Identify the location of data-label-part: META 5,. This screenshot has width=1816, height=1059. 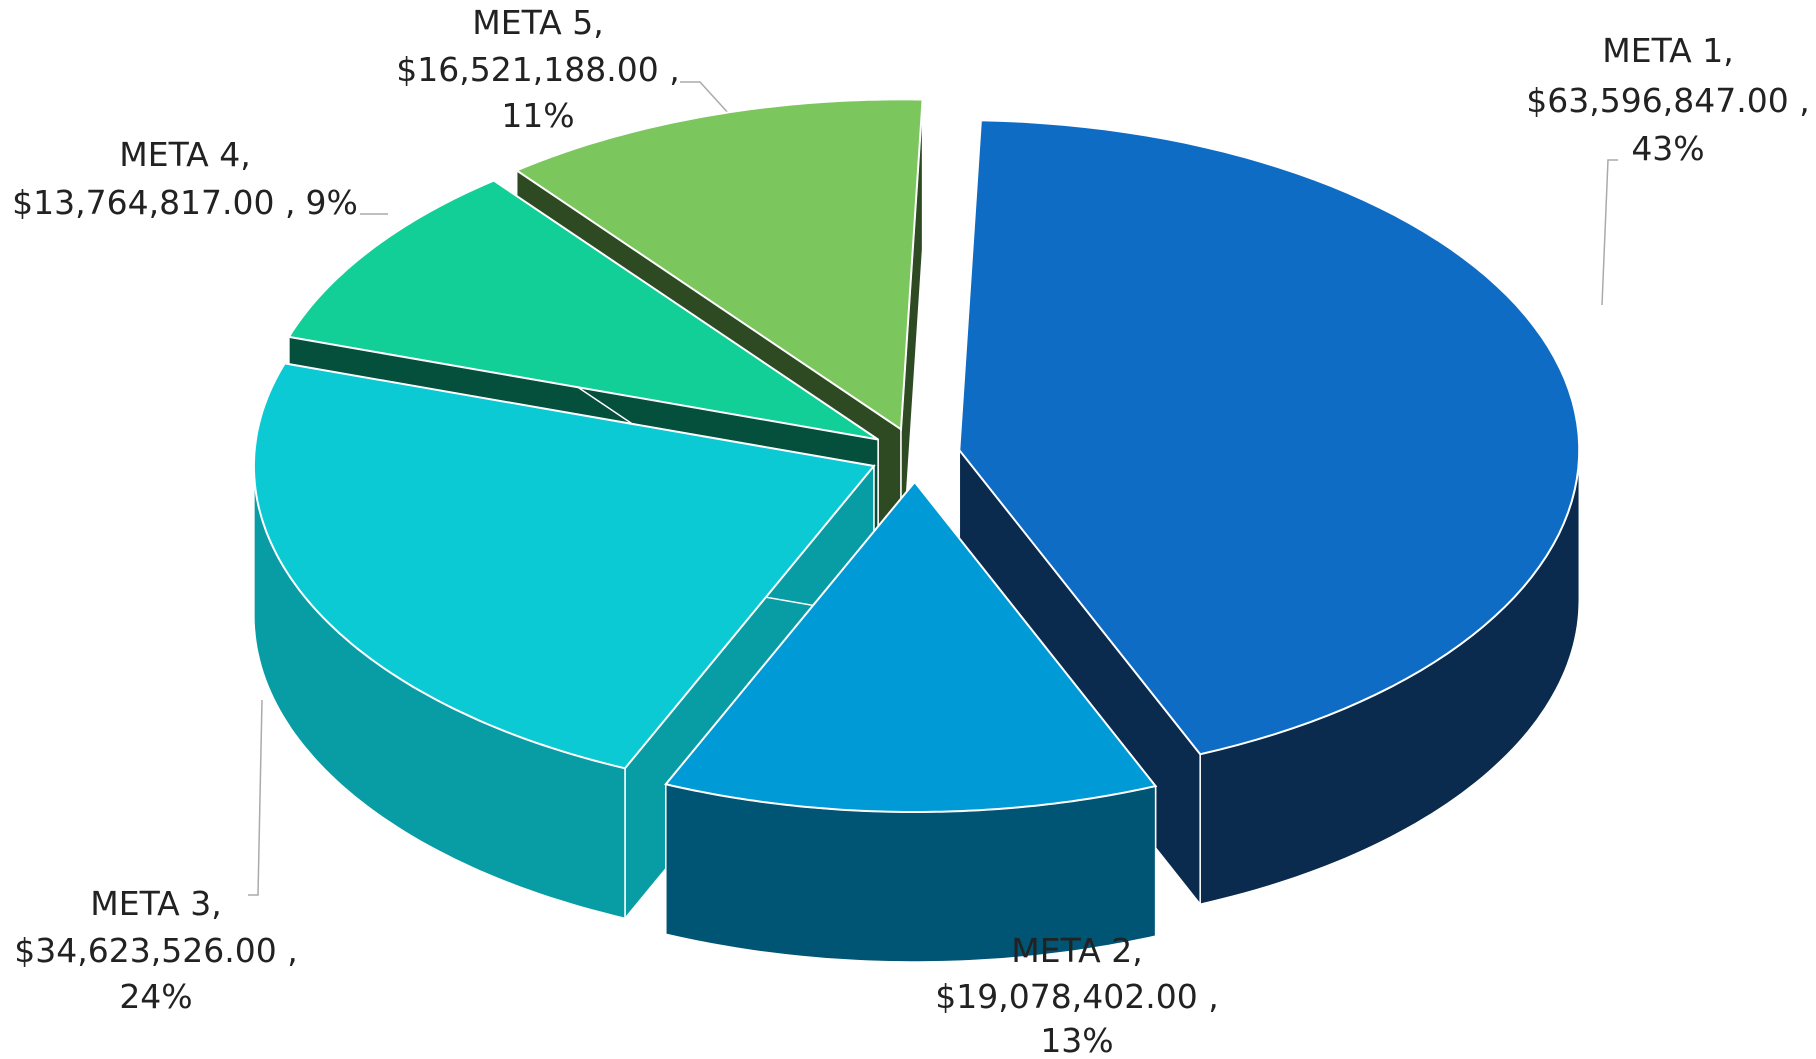
(537, 22).